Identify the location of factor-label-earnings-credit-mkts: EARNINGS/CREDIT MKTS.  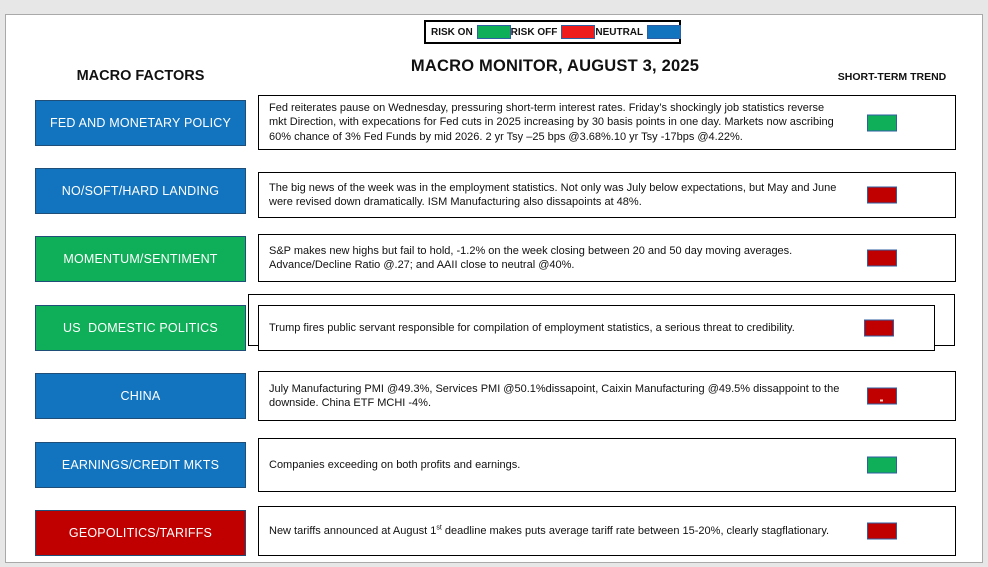
(140, 465).